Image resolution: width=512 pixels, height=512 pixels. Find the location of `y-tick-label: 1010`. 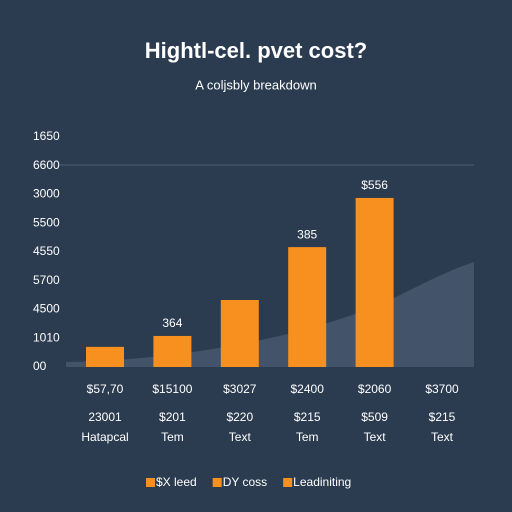

y-tick-label: 1010 is located at coordinates (46, 337).